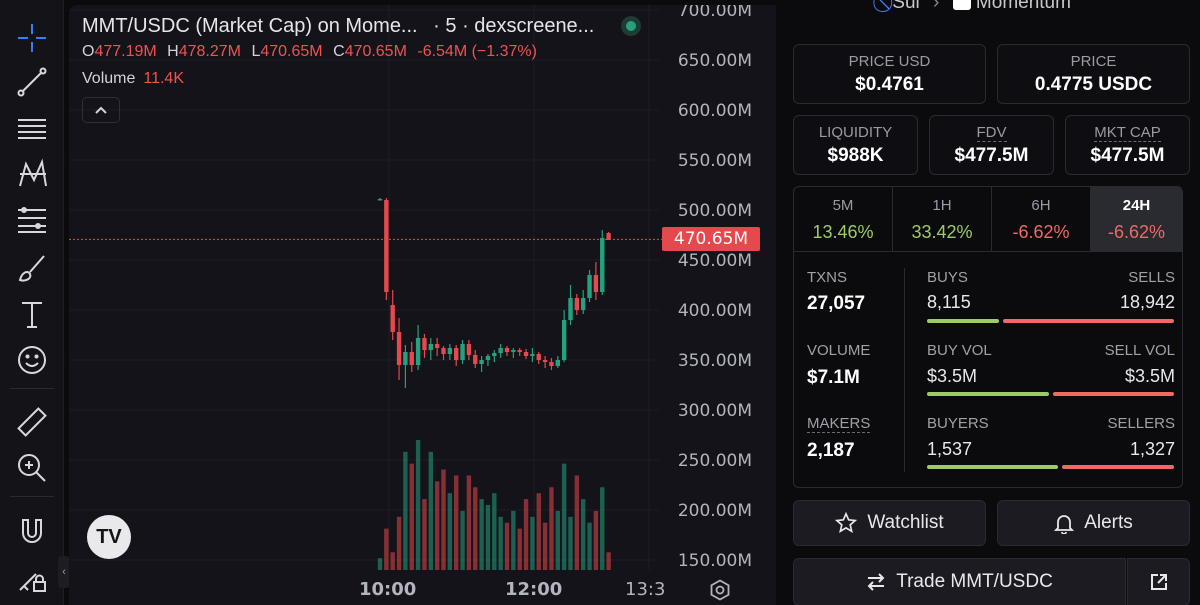 The width and height of the screenshot is (1200, 605). What do you see at coordinates (1136, 219) in the screenshot?
I see `tab-24h: 24H -6.62%` at bounding box center [1136, 219].